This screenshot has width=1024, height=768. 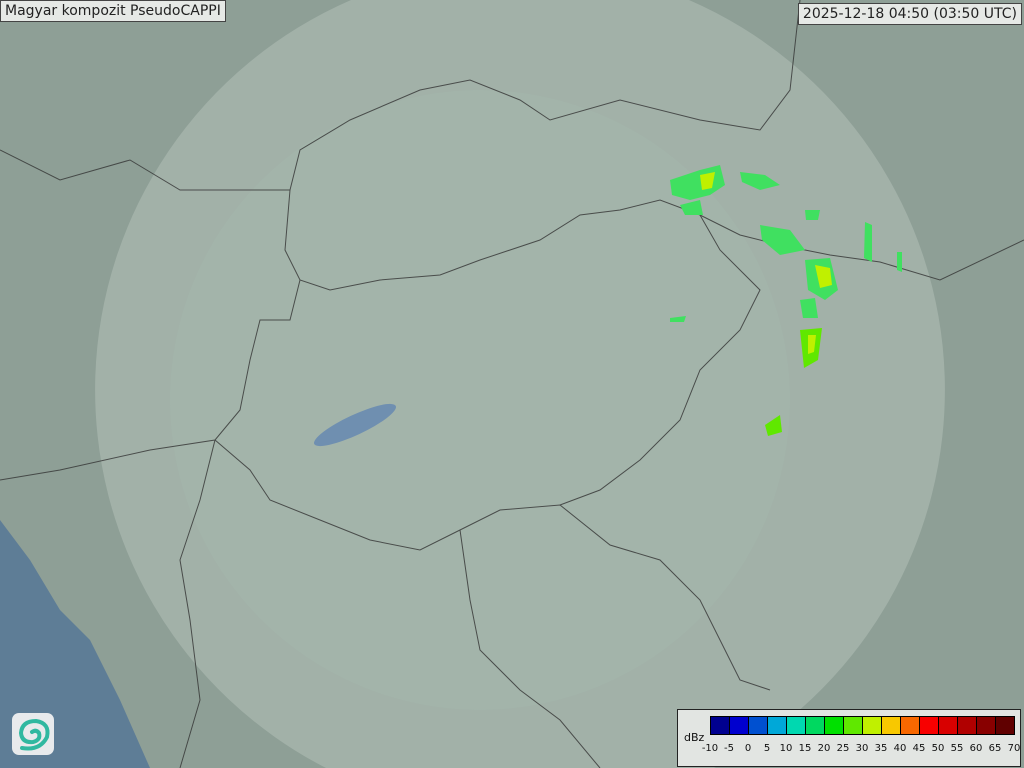 I want to click on legend-ticks: -10 -5 0 5 10 15 20 25 30 35 40 45 50 55 60 65 70, so click(x=860, y=751).